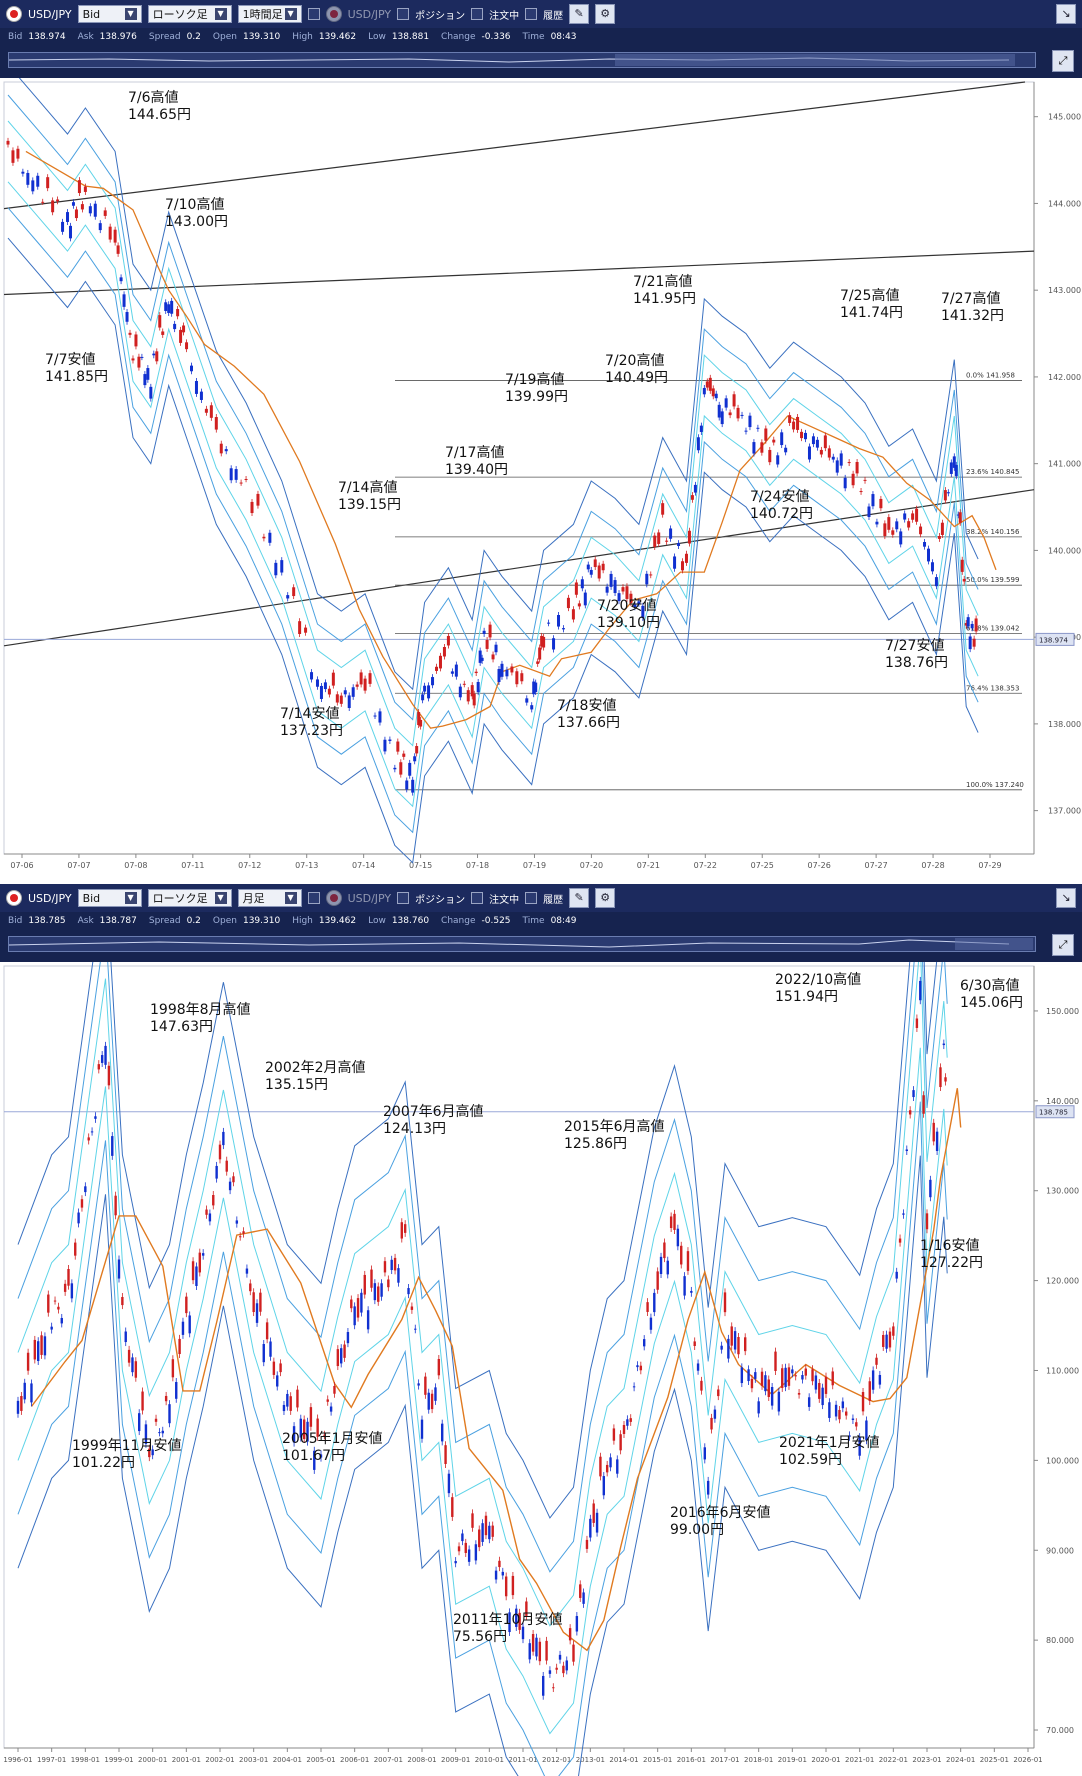 This screenshot has height=1776, width=1082. I want to click on usd-flag-icon, so click(14, 898).